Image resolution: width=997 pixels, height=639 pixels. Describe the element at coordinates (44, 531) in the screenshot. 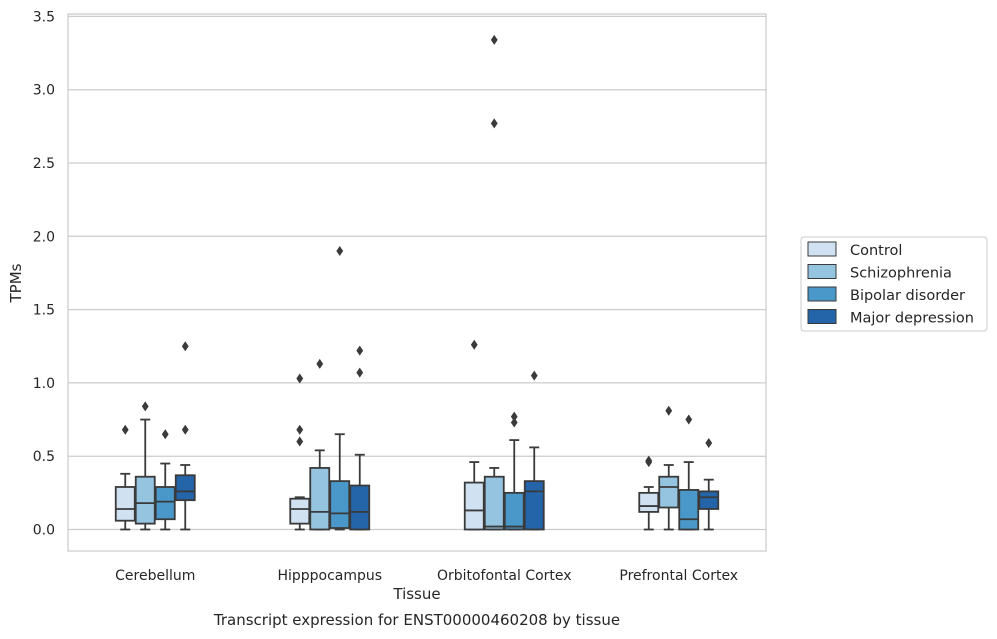

I see `y-tick-label: 0.0` at that location.